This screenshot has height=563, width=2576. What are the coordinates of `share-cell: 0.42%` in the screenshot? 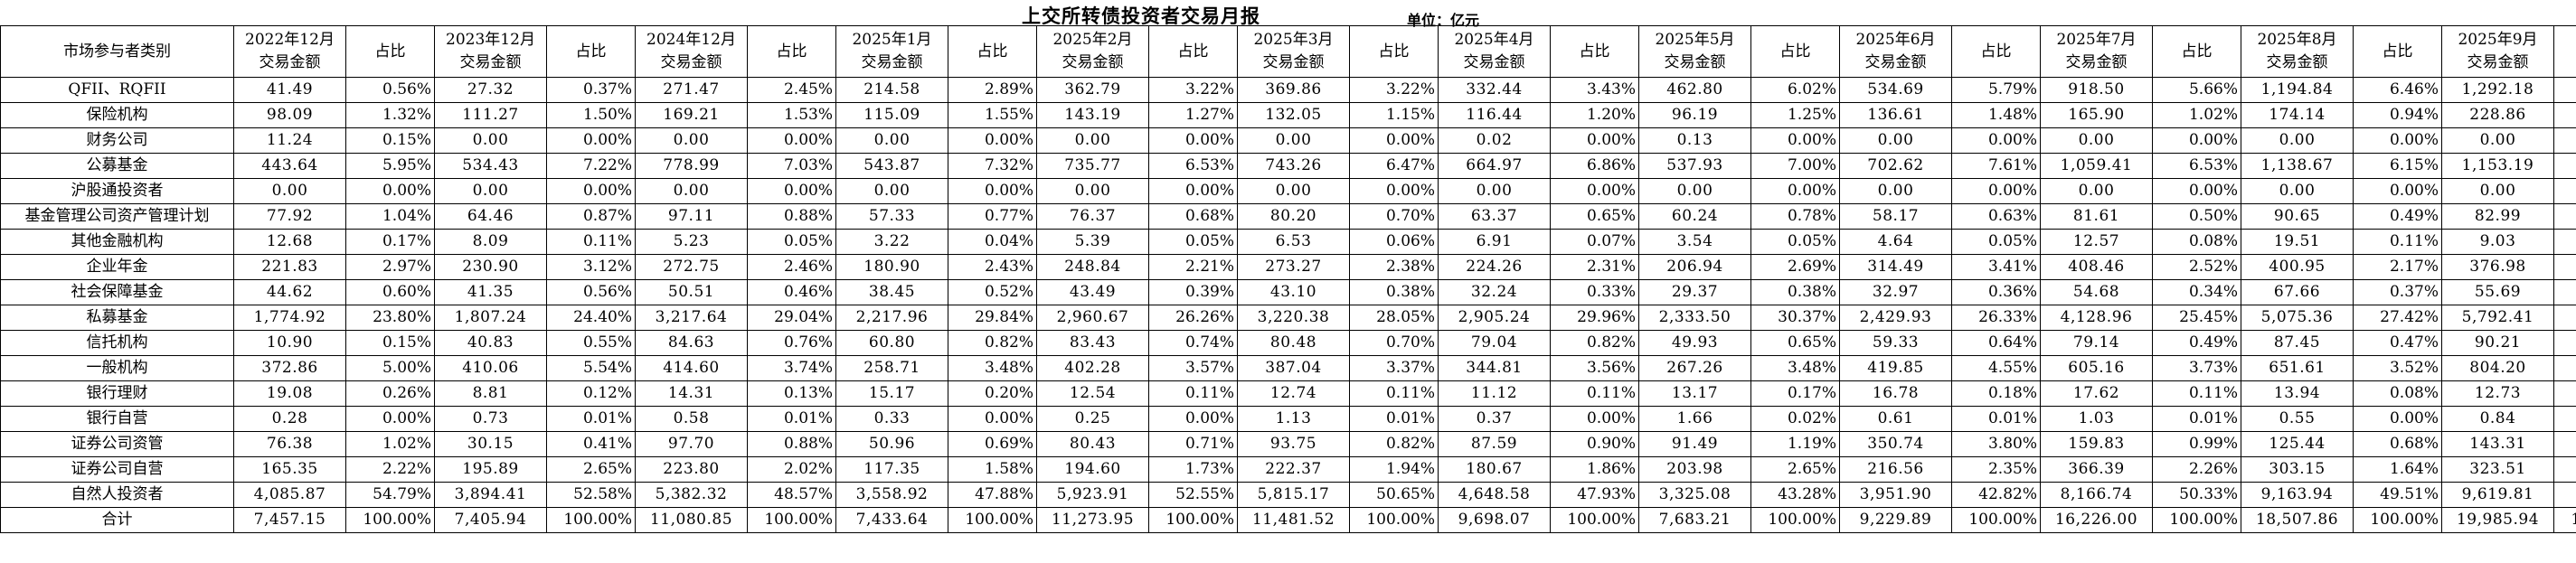 It's located at (2564, 217).